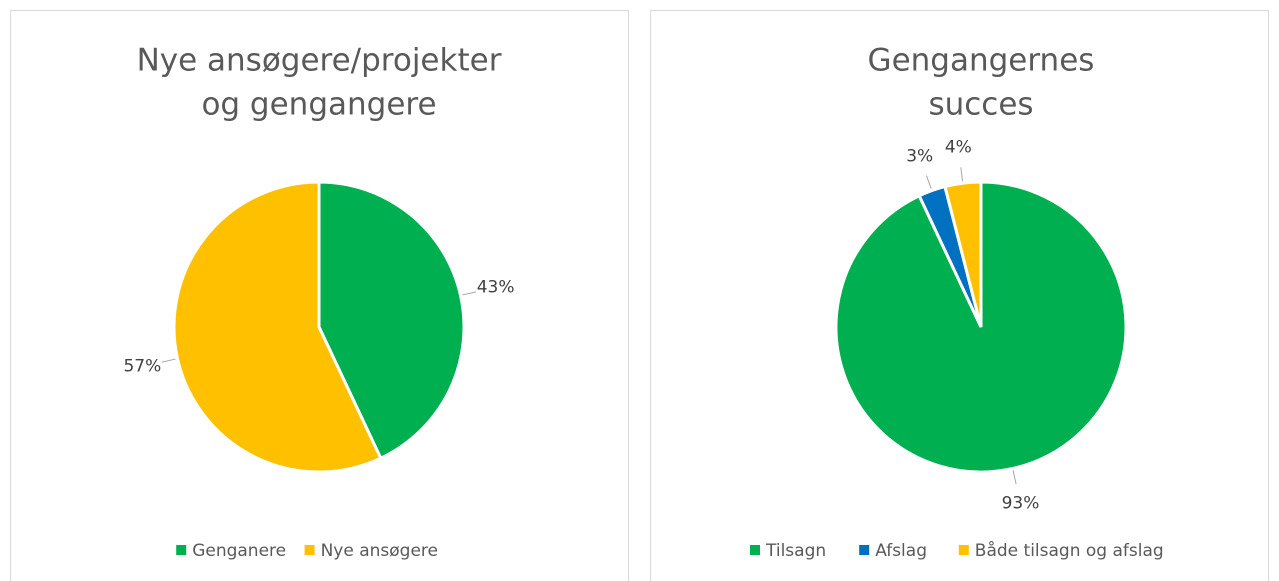 The image size is (1279, 581). I want to click on legend-label: Nye ansøgere, so click(379, 551).